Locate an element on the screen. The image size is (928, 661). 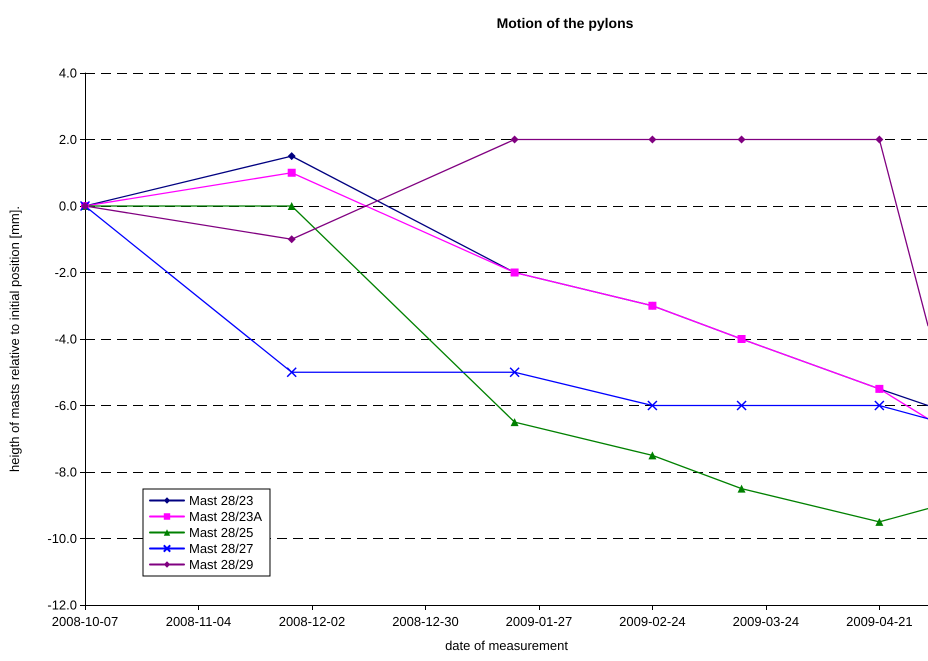
y-tick-label: -6.0 is located at coordinates (65, 405).